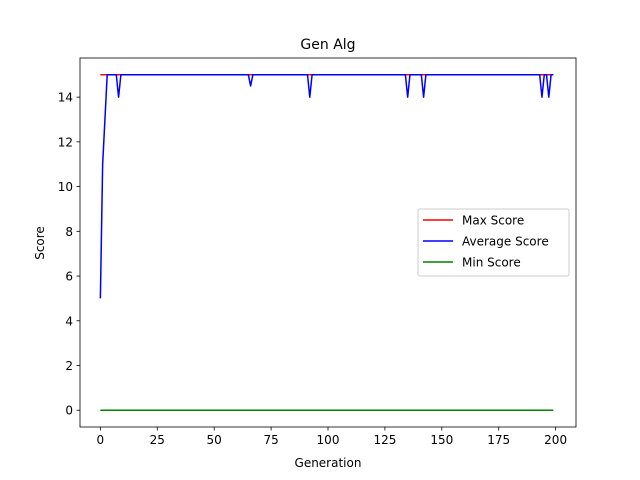 Image resolution: width=640 pixels, height=480 pixels. What do you see at coordinates (101, 440) in the screenshot?
I see `x-tick-label: 0` at bounding box center [101, 440].